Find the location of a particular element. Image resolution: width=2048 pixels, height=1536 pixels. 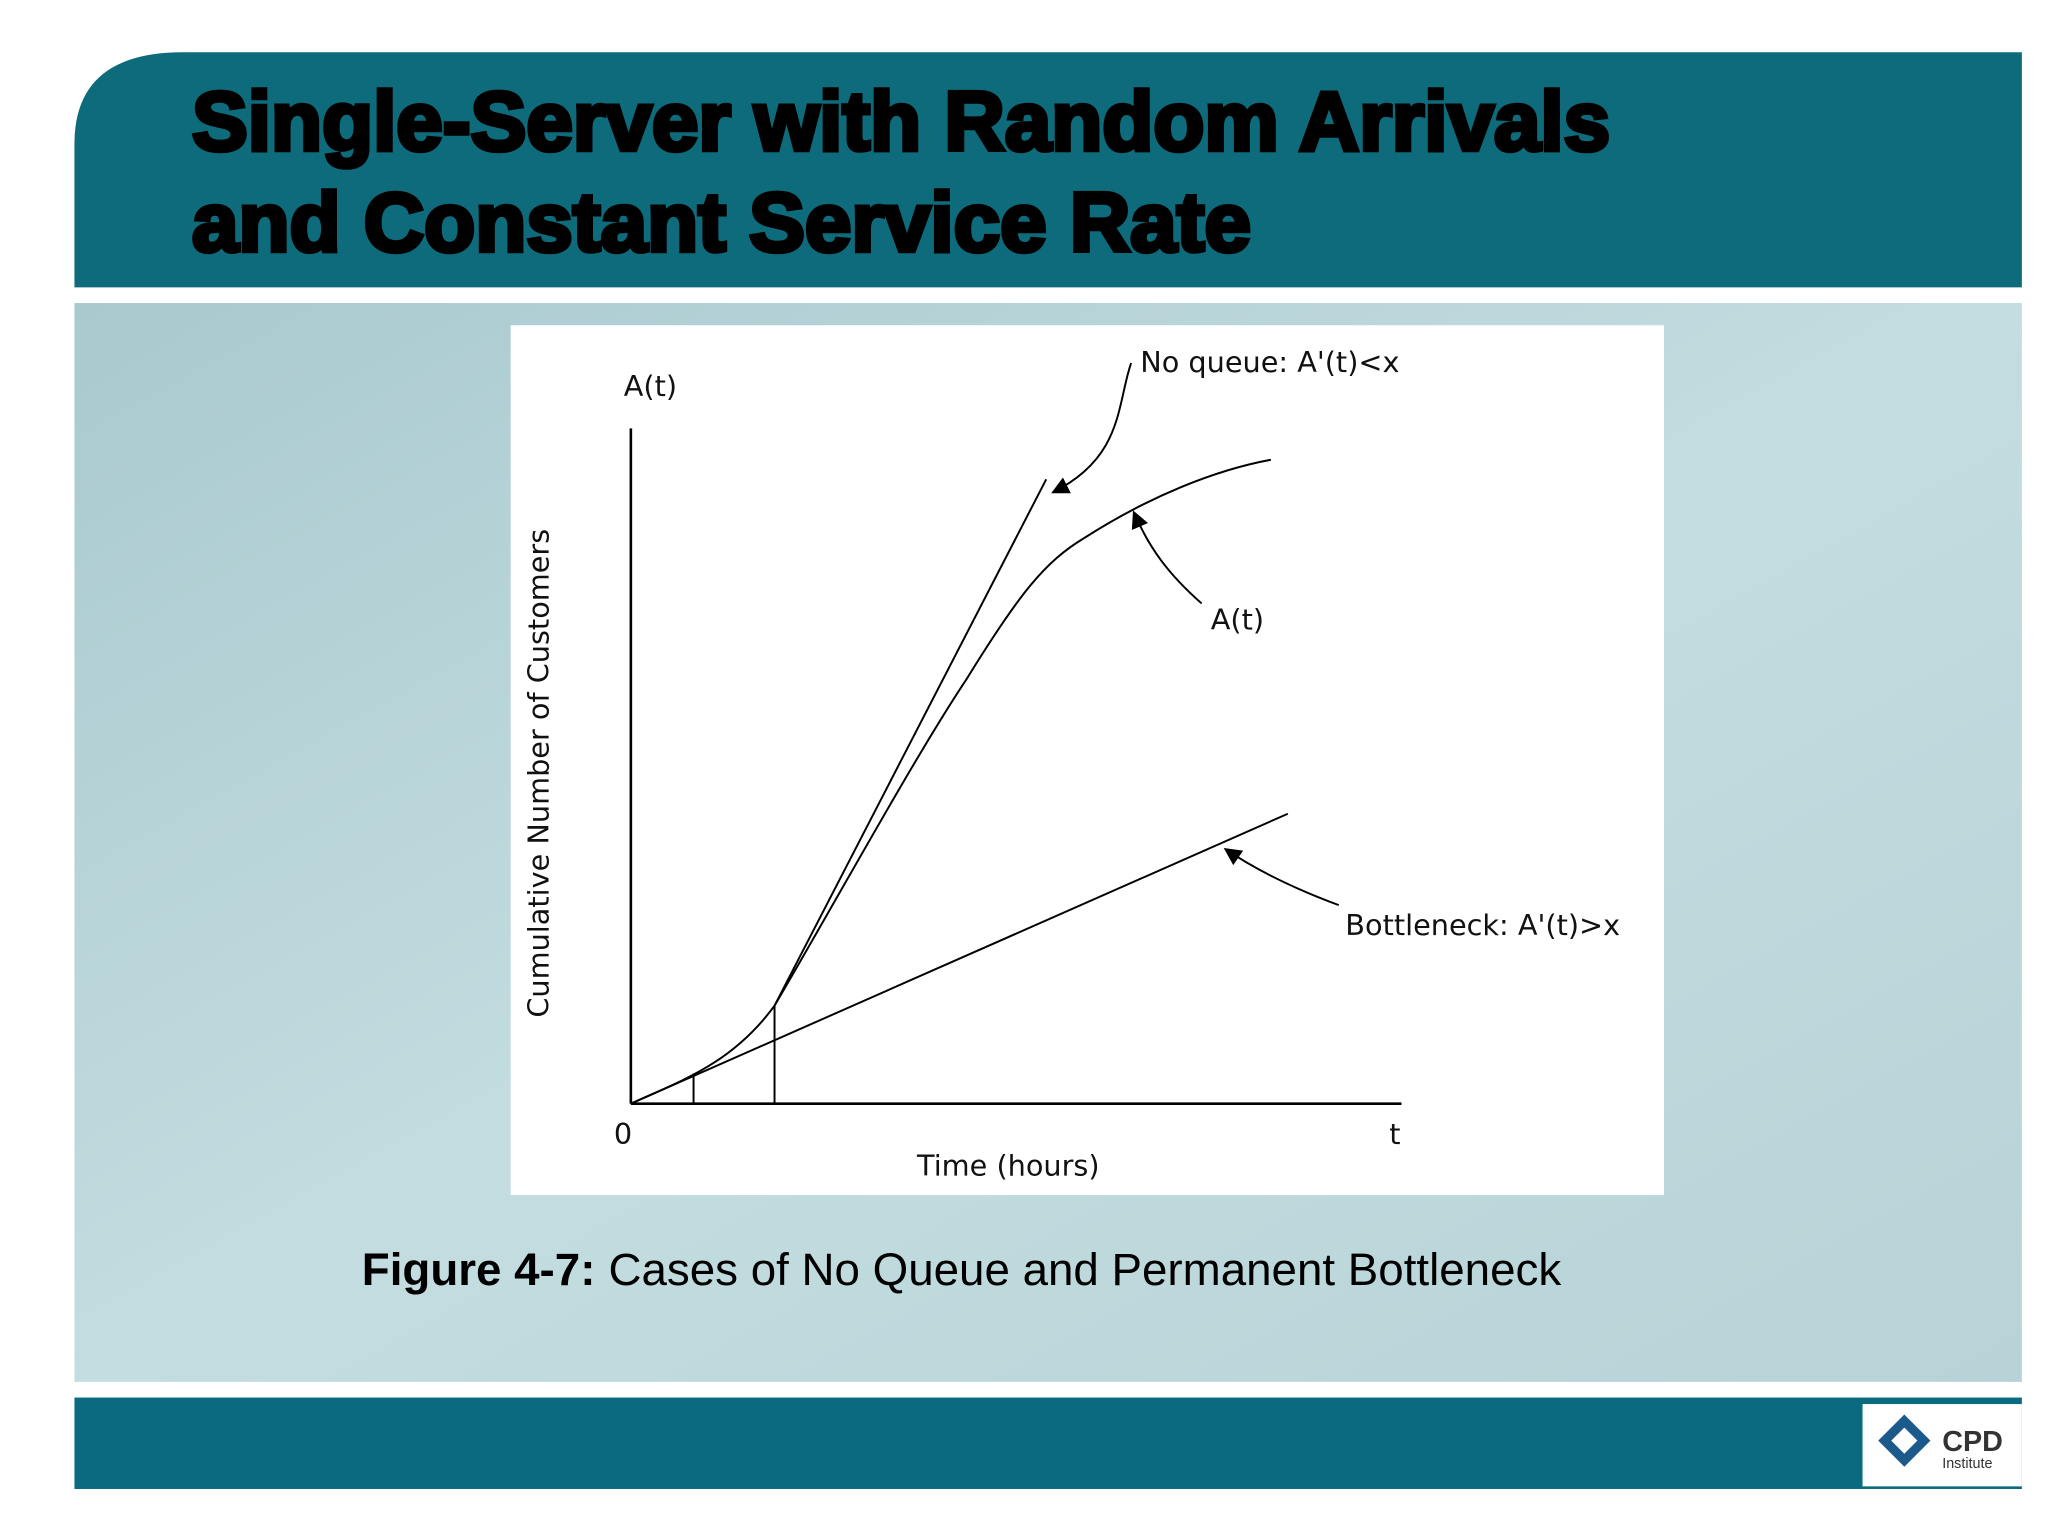

annotation: A(t) is located at coordinates (1237, 620).